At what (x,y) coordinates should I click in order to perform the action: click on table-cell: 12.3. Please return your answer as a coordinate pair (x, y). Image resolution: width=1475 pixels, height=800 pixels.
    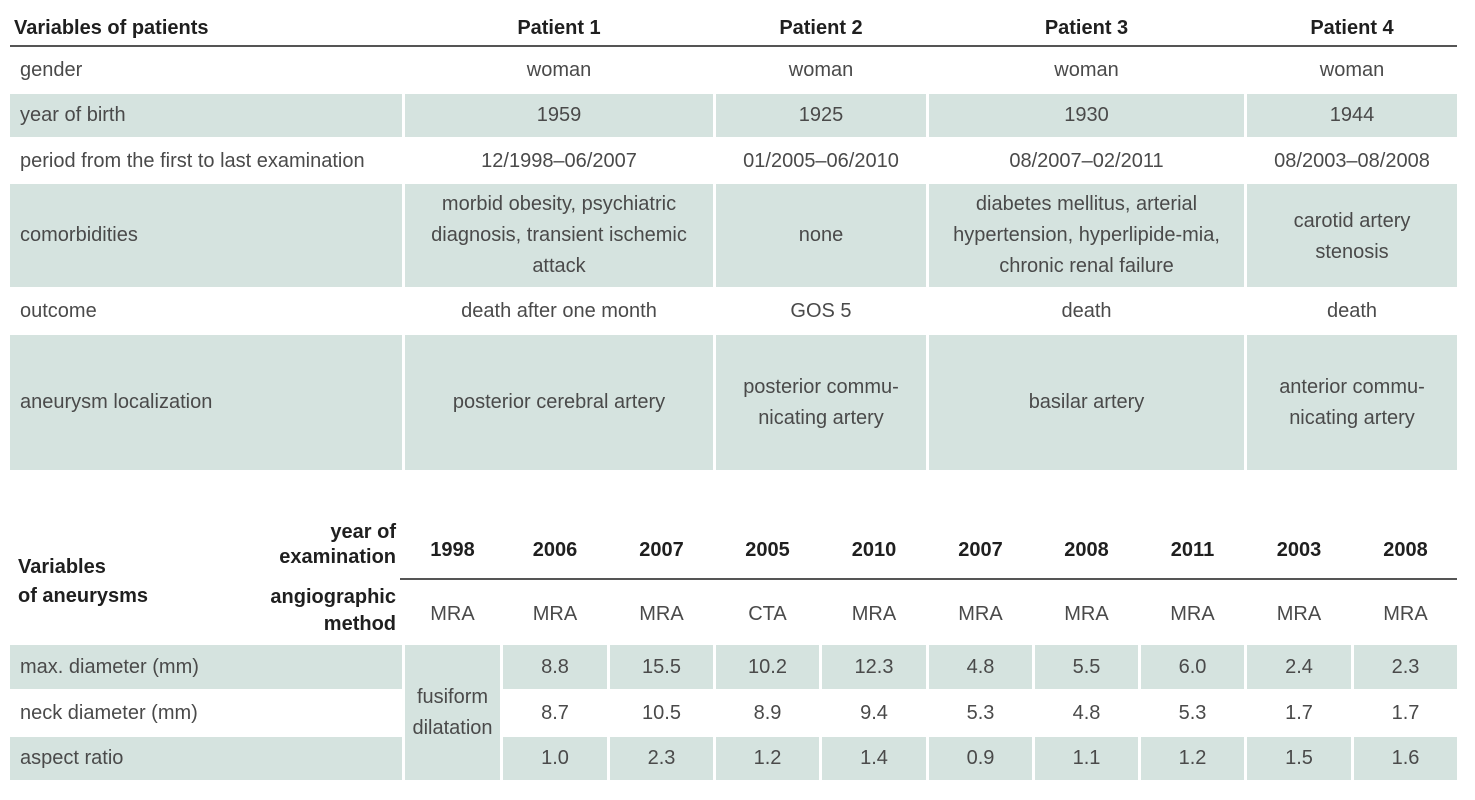
    Looking at the image, I should click on (874, 667).